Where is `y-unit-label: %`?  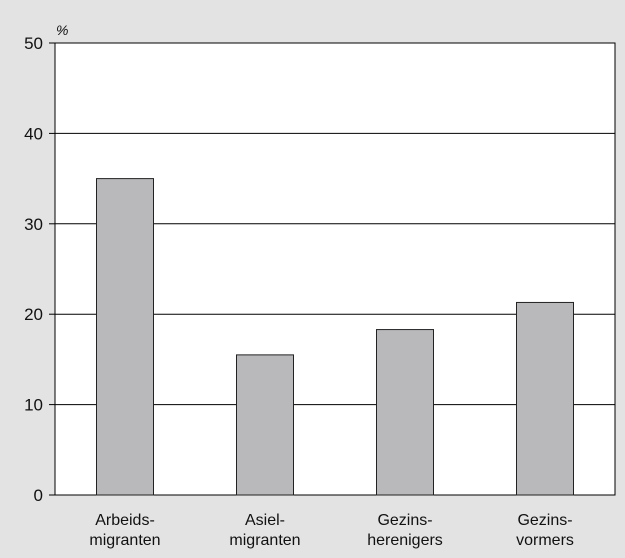 y-unit-label: % is located at coordinates (62, 30).